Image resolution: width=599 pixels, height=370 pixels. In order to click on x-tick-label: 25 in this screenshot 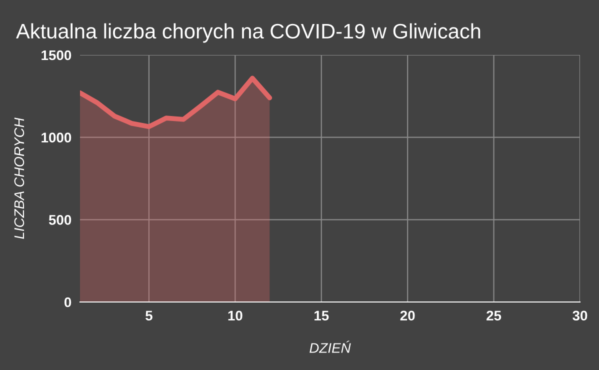, I will do `click(494, 315)`.